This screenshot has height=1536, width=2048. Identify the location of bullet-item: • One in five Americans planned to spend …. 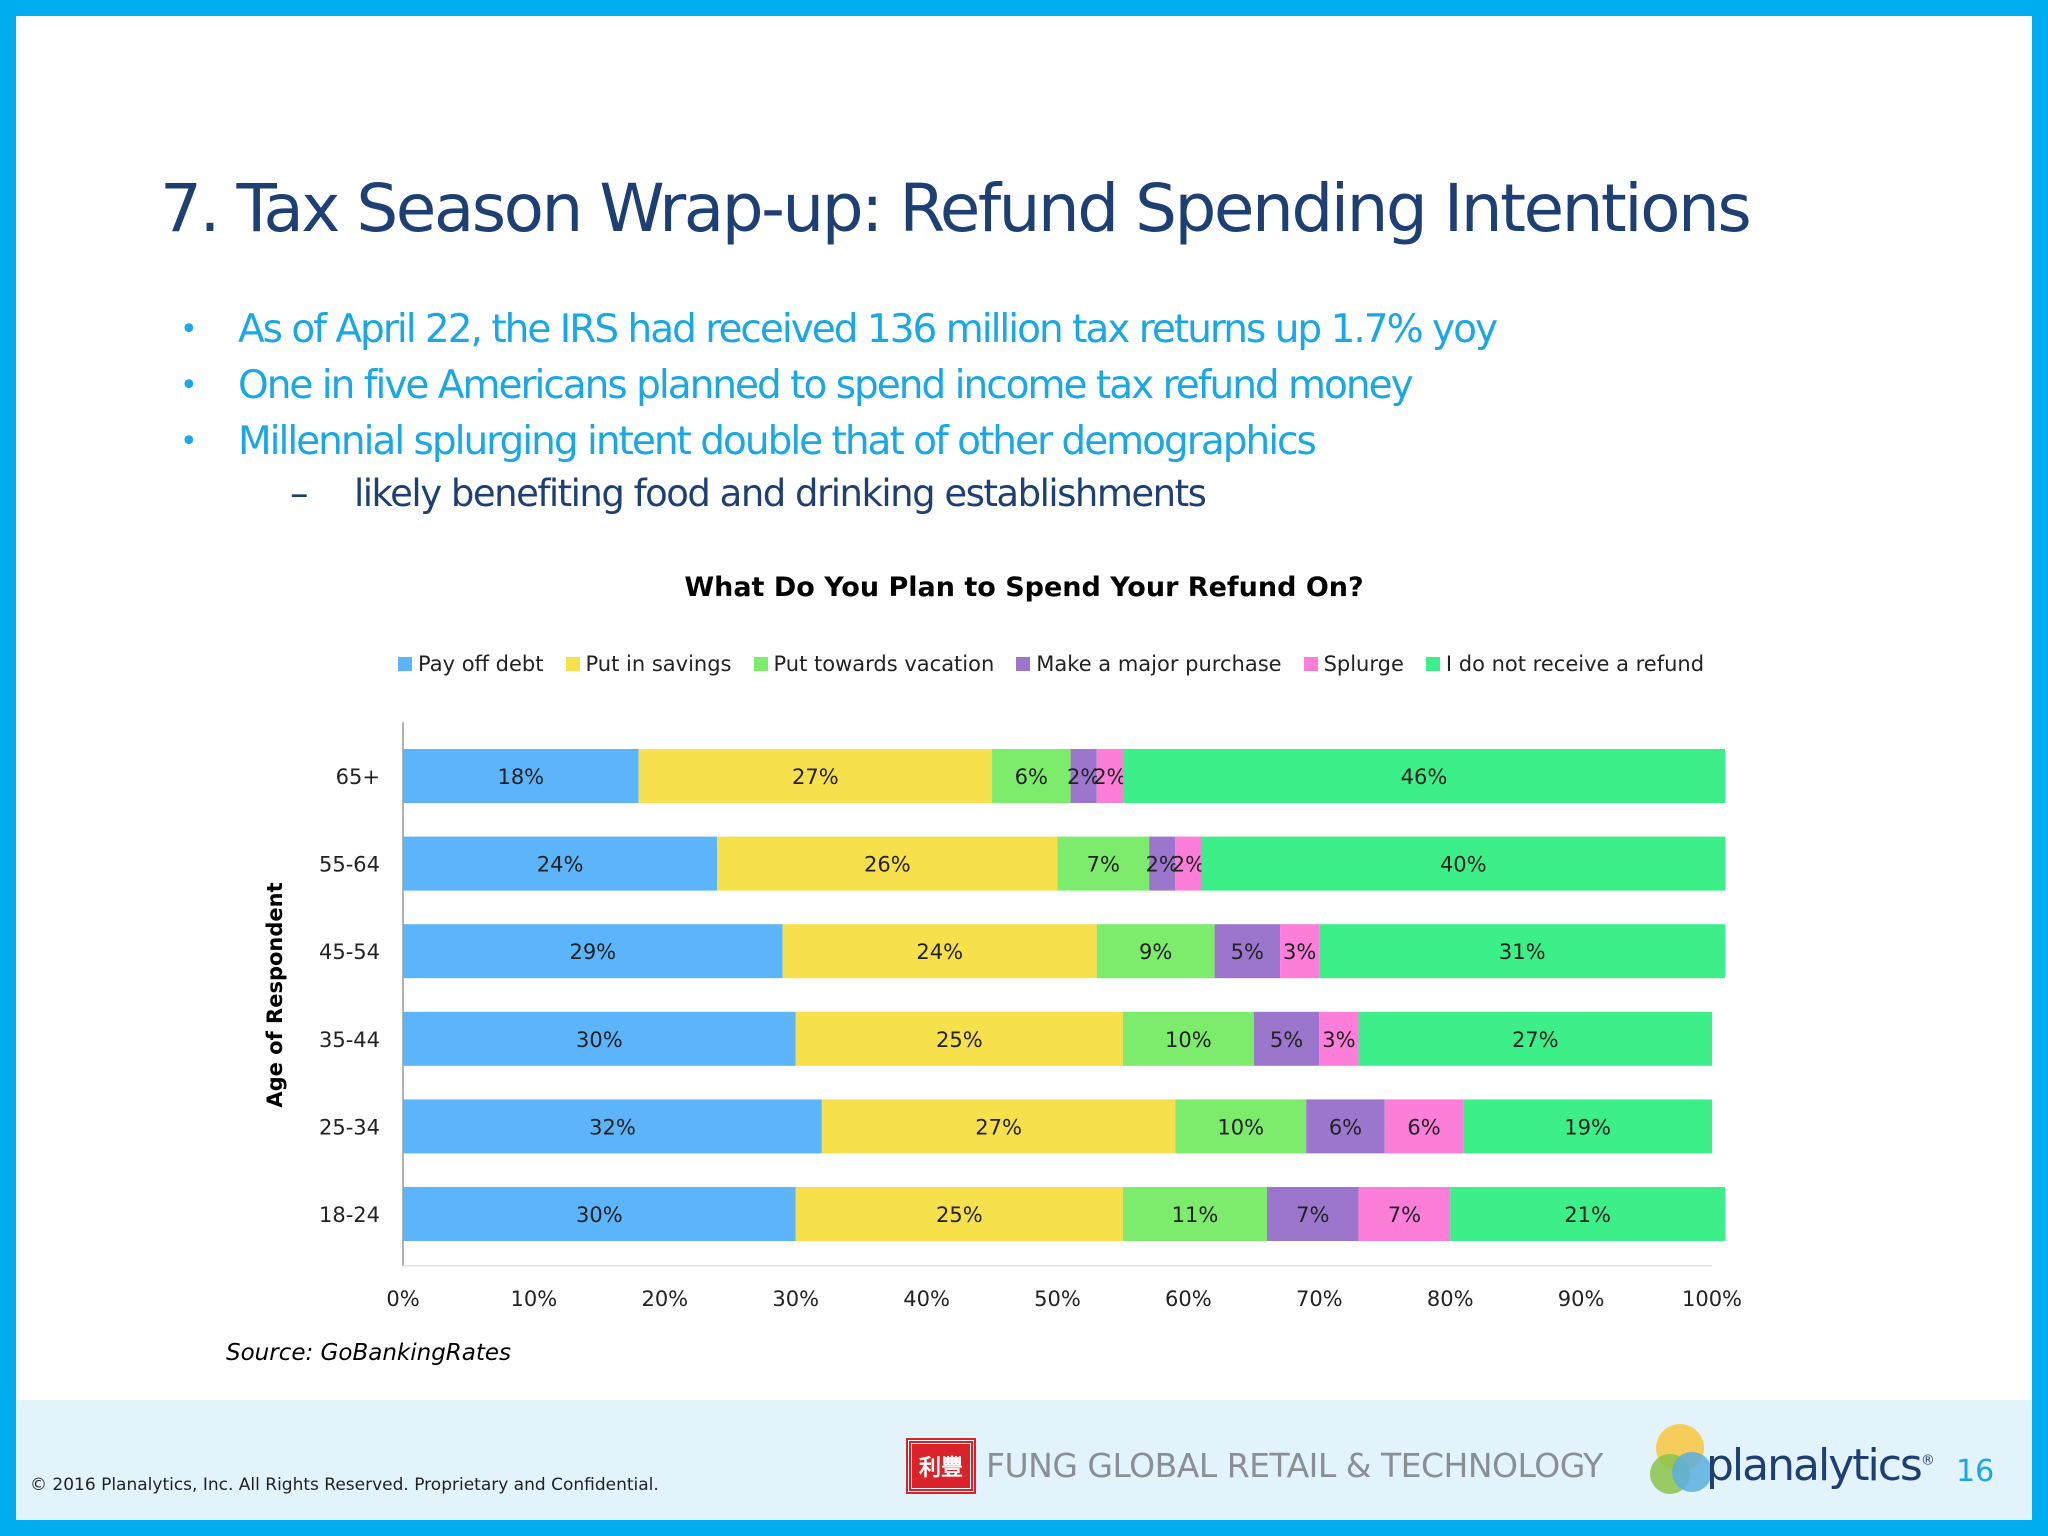
(838, 386).